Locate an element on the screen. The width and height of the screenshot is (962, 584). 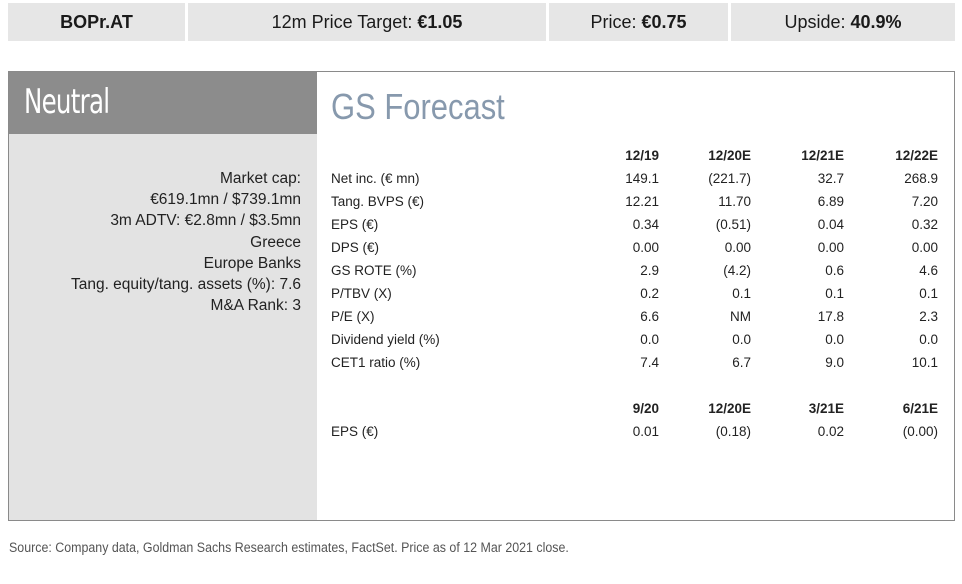
row-label: P/E (X) is located at coordinates (353, 316).